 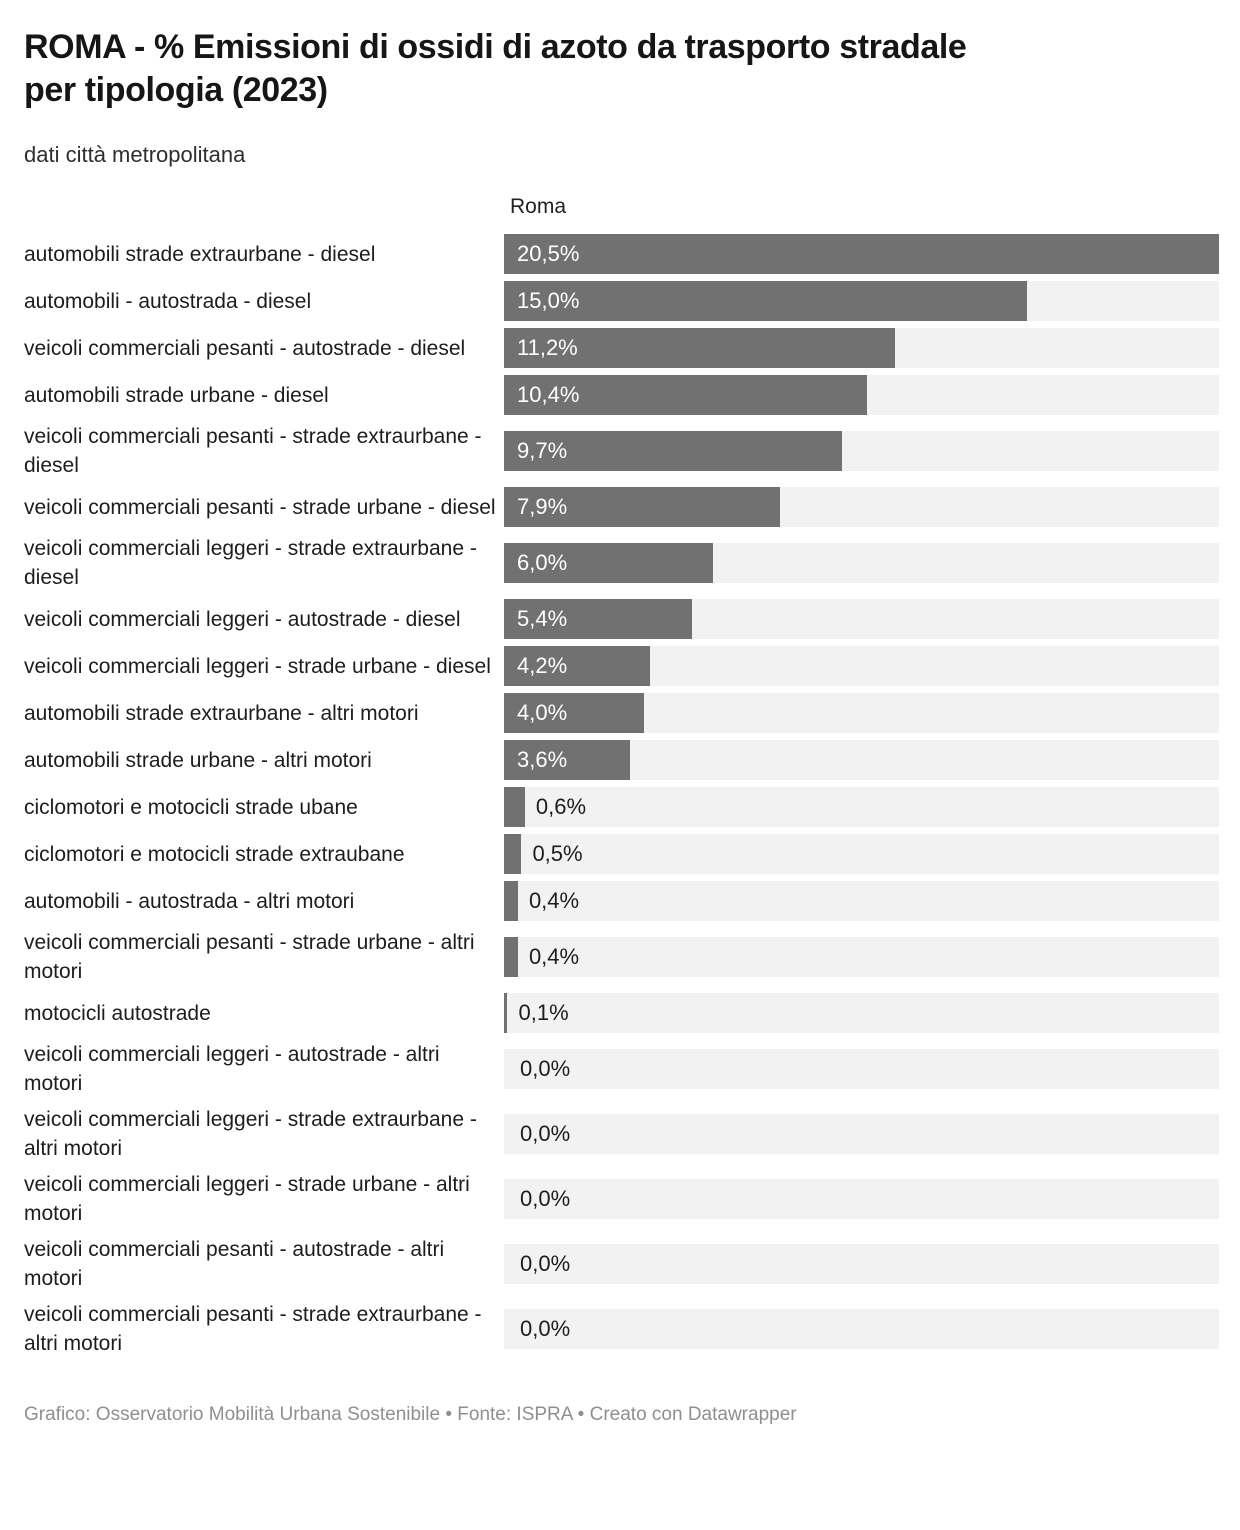 What do you see at coordinates (548, 301) in the screenshot?
I see `value-label: 15,0%` at bounding box center [548, 301].